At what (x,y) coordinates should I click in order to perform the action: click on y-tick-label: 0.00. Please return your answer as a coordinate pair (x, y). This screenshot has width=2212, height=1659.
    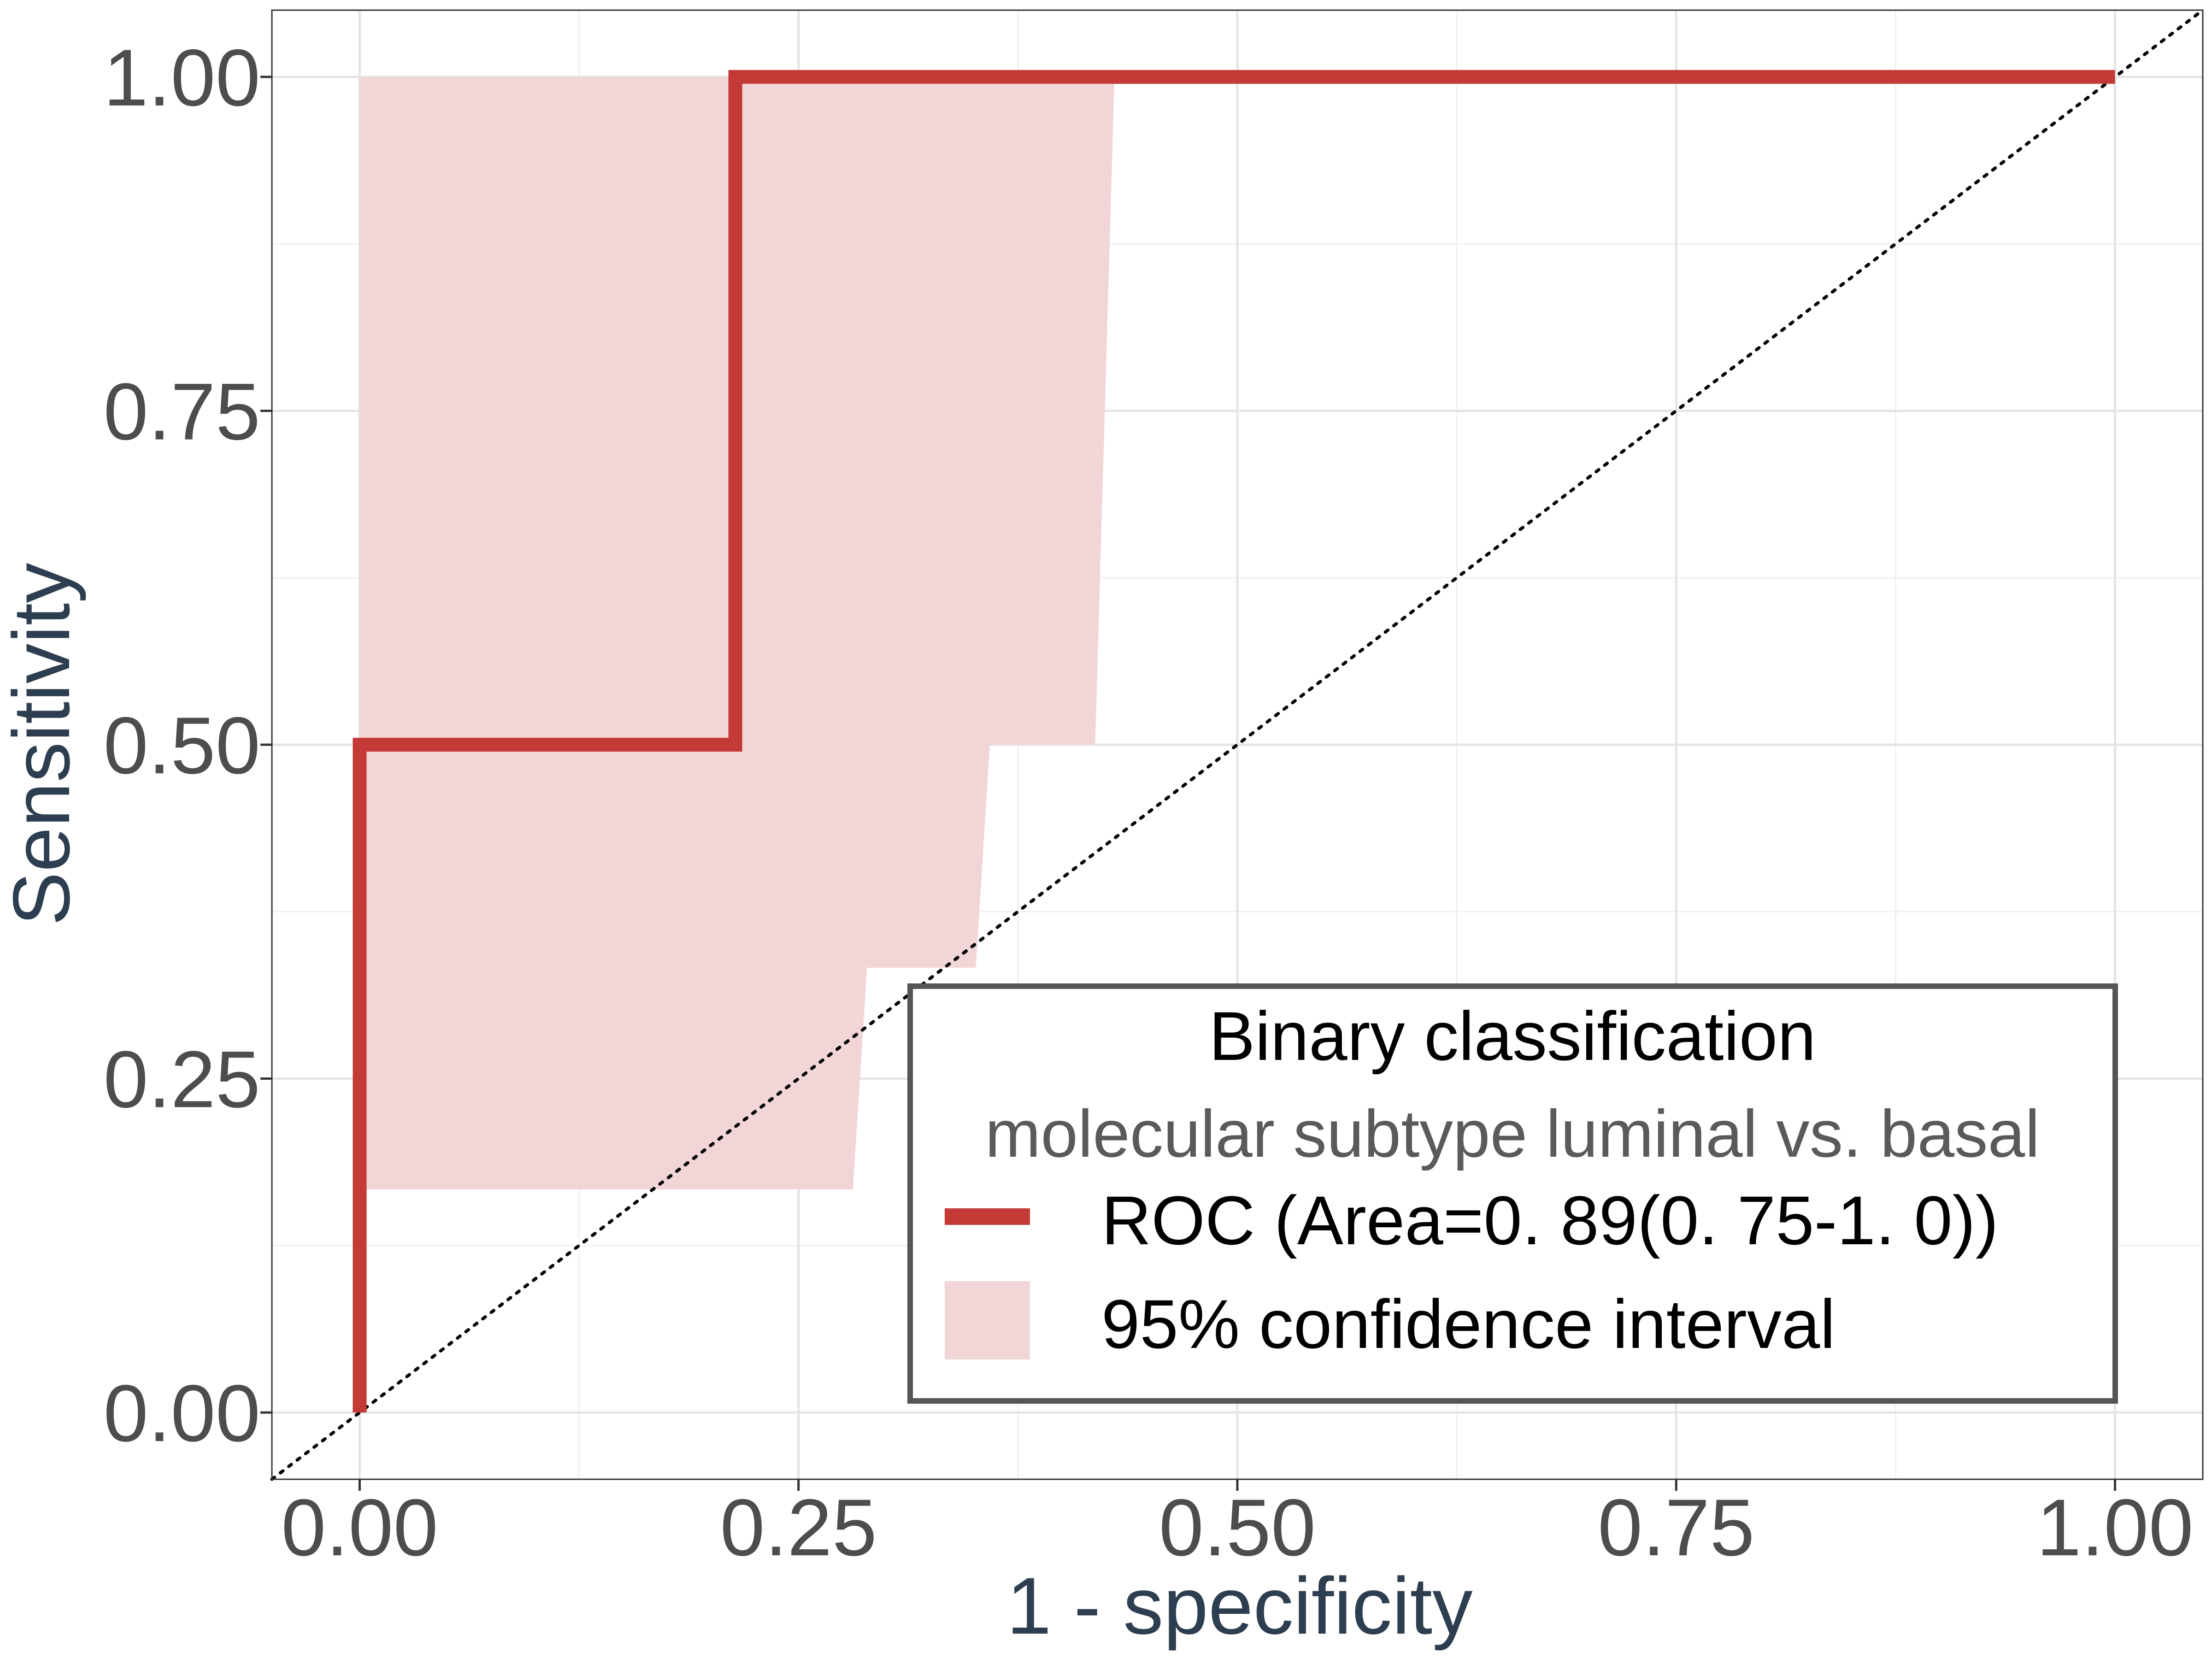
    Looking at the image, I should click on (181, 1414).